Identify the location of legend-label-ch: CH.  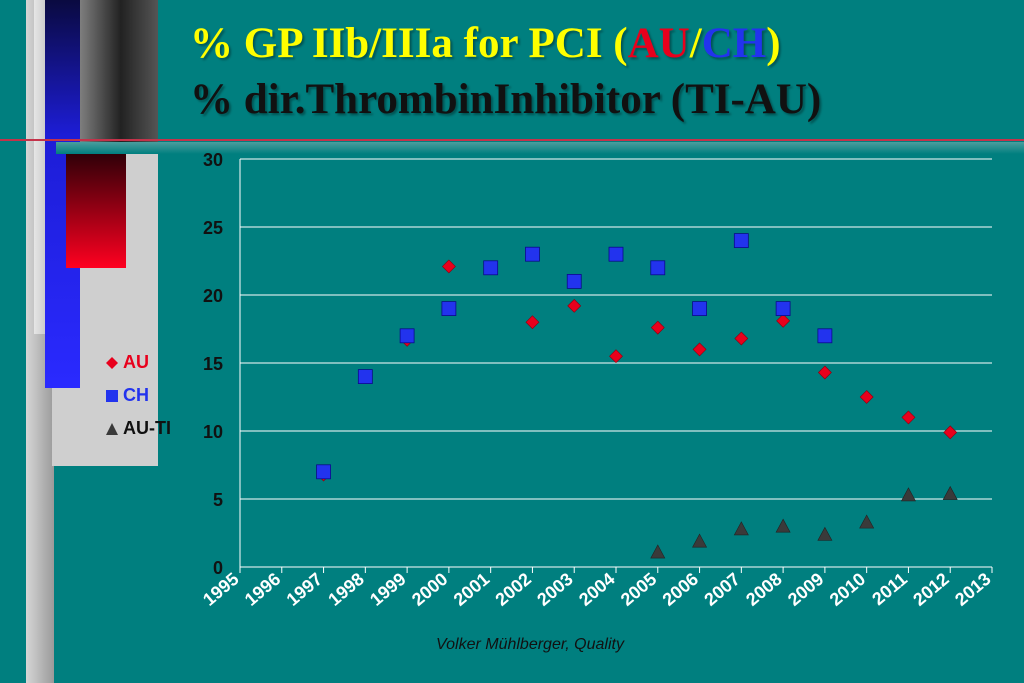
(136, 395).